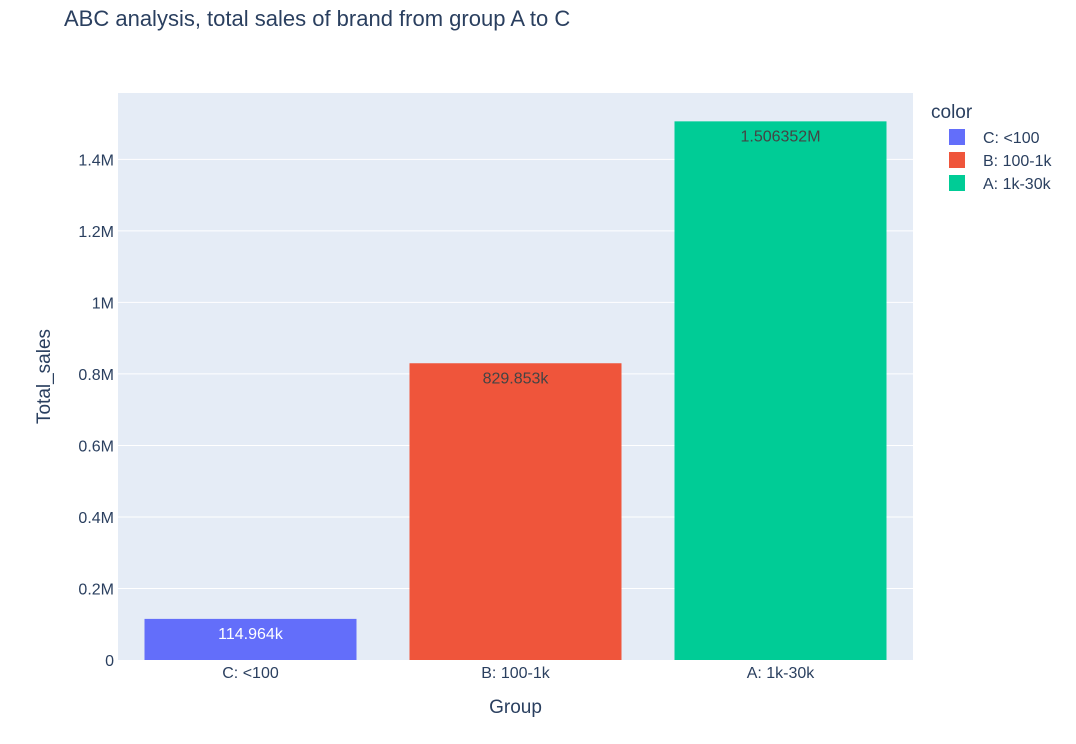  Describe the element at coordinates (44, 376) in the screenshot. I see `y-axis-title: Total_sales` at that location.